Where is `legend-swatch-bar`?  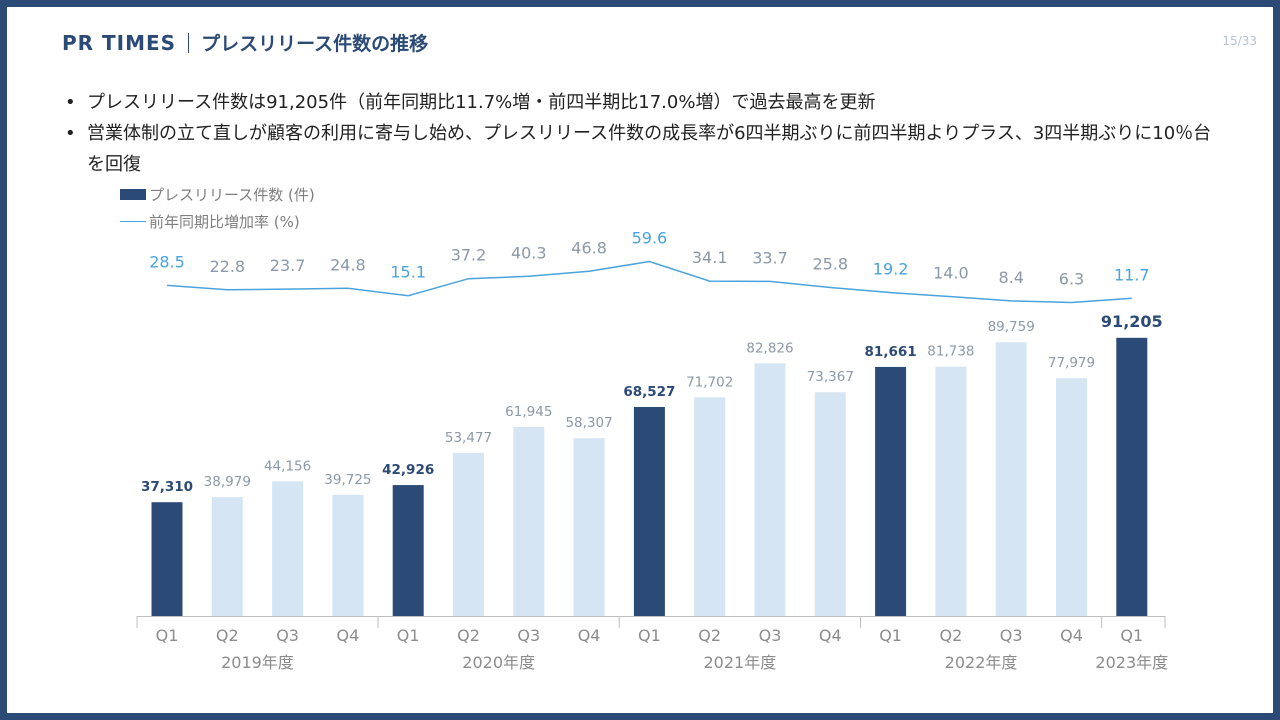 legend-swatch-bar is located at coordinates (133, 194).